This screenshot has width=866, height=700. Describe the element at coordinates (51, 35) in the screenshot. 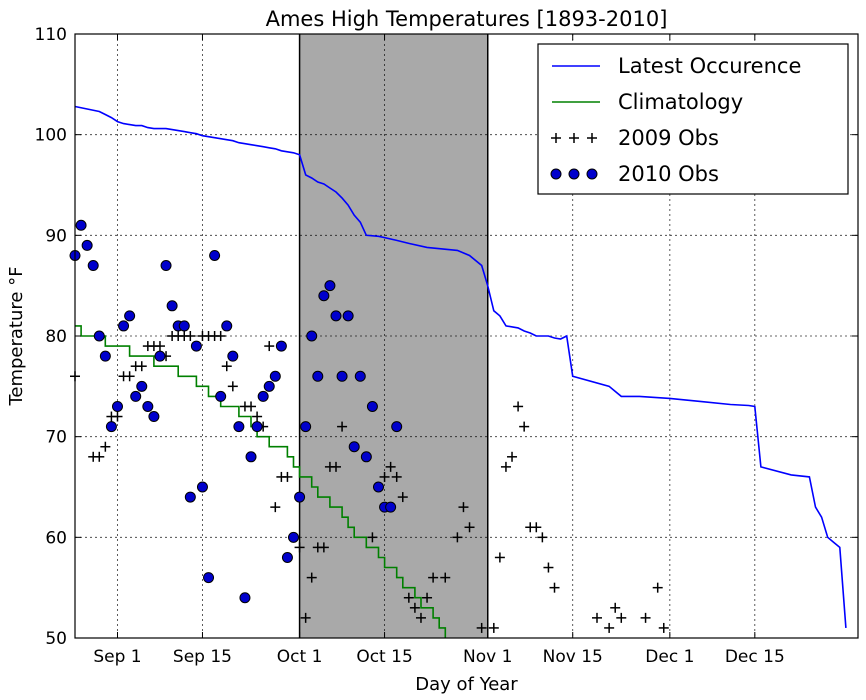

I see `y-tick-label: 110` at that location.